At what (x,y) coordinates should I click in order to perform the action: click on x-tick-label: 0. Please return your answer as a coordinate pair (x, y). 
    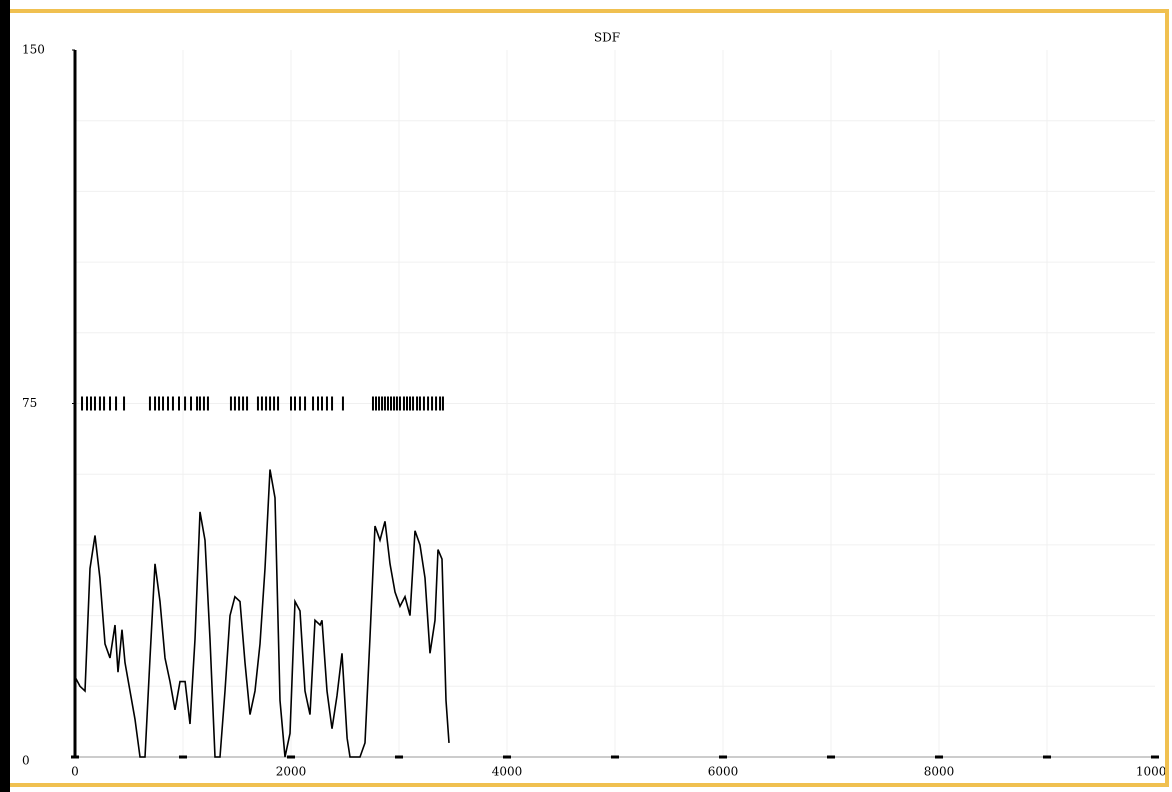
    Looking at the image, I should click on (75, 772).